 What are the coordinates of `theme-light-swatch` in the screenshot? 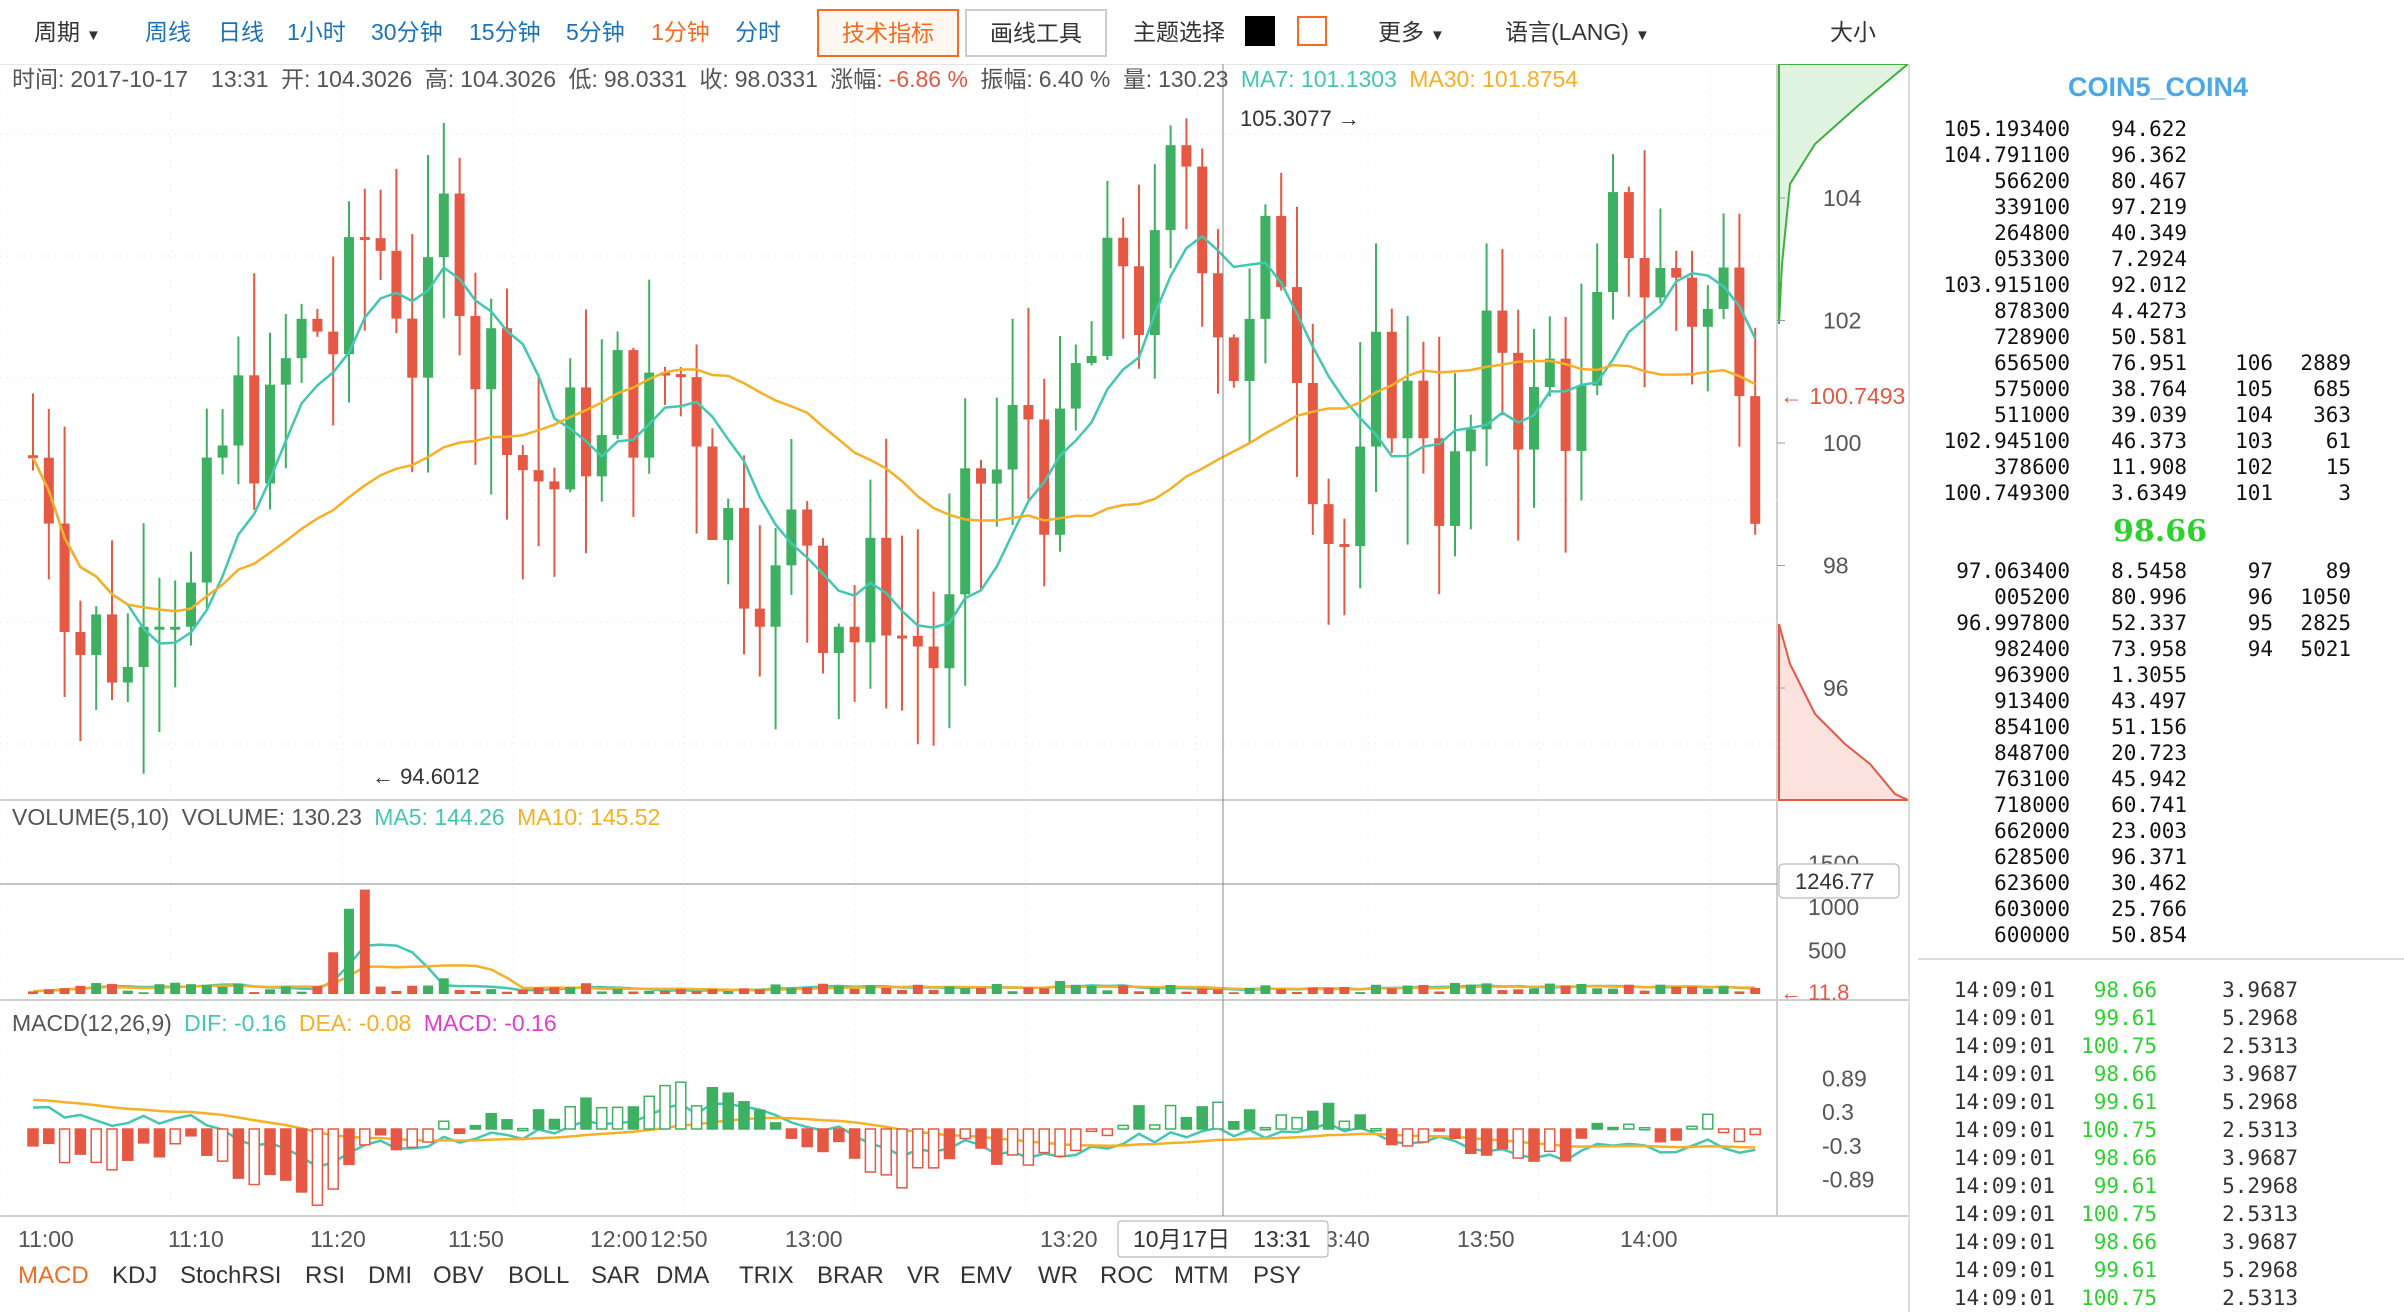 It's located at (1312, 31).